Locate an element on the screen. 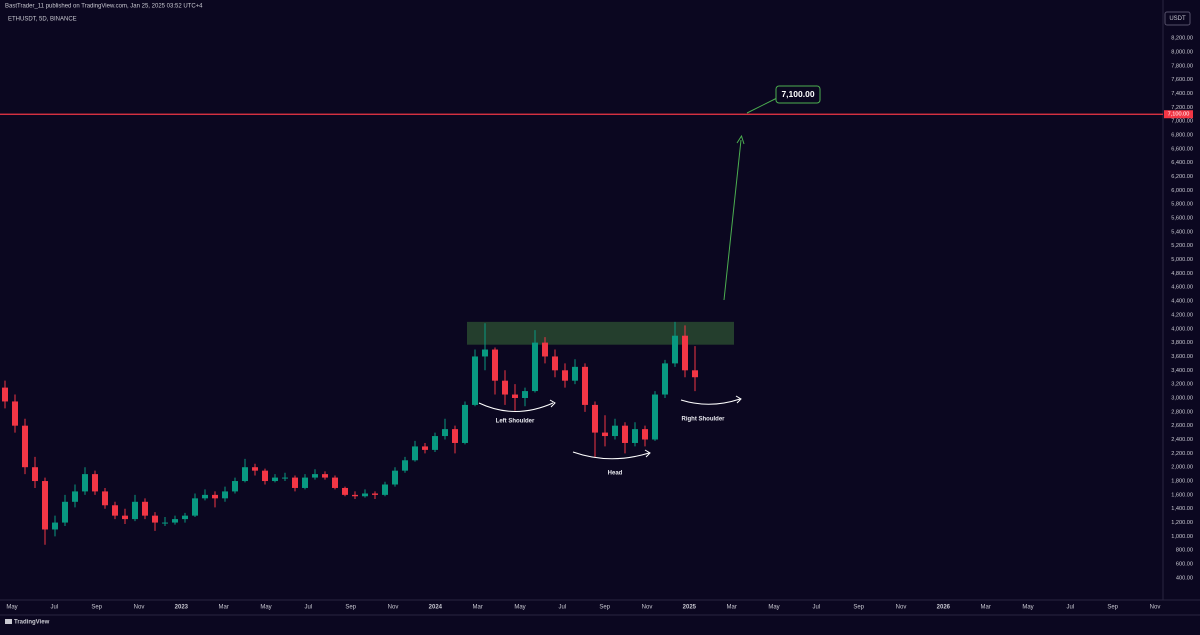 The height and width of the screenshot is (635, 1200). pattern-label: Left Shoulder is located at coordinates (515, 422).